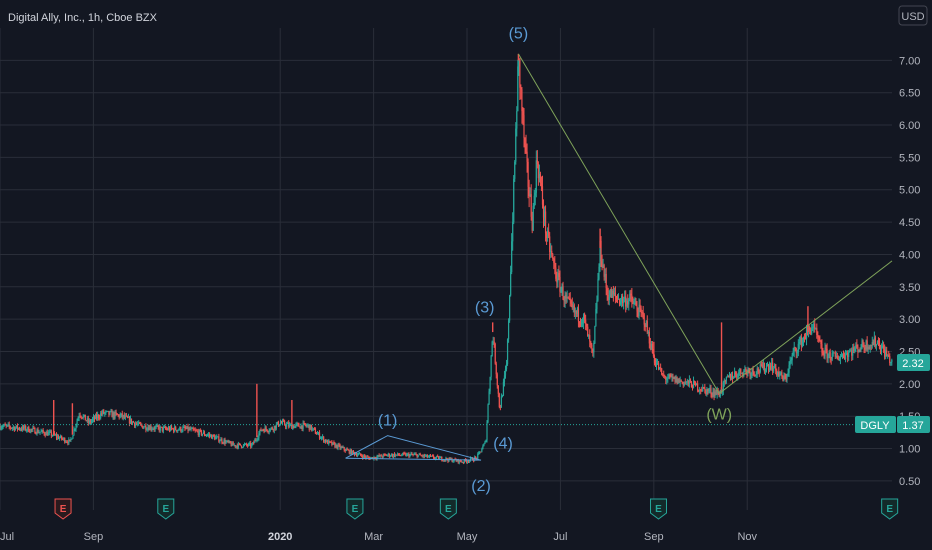  Describe the element at coordinates (913, 15) in the screenshot. I see `currency-button: USD` at that location.